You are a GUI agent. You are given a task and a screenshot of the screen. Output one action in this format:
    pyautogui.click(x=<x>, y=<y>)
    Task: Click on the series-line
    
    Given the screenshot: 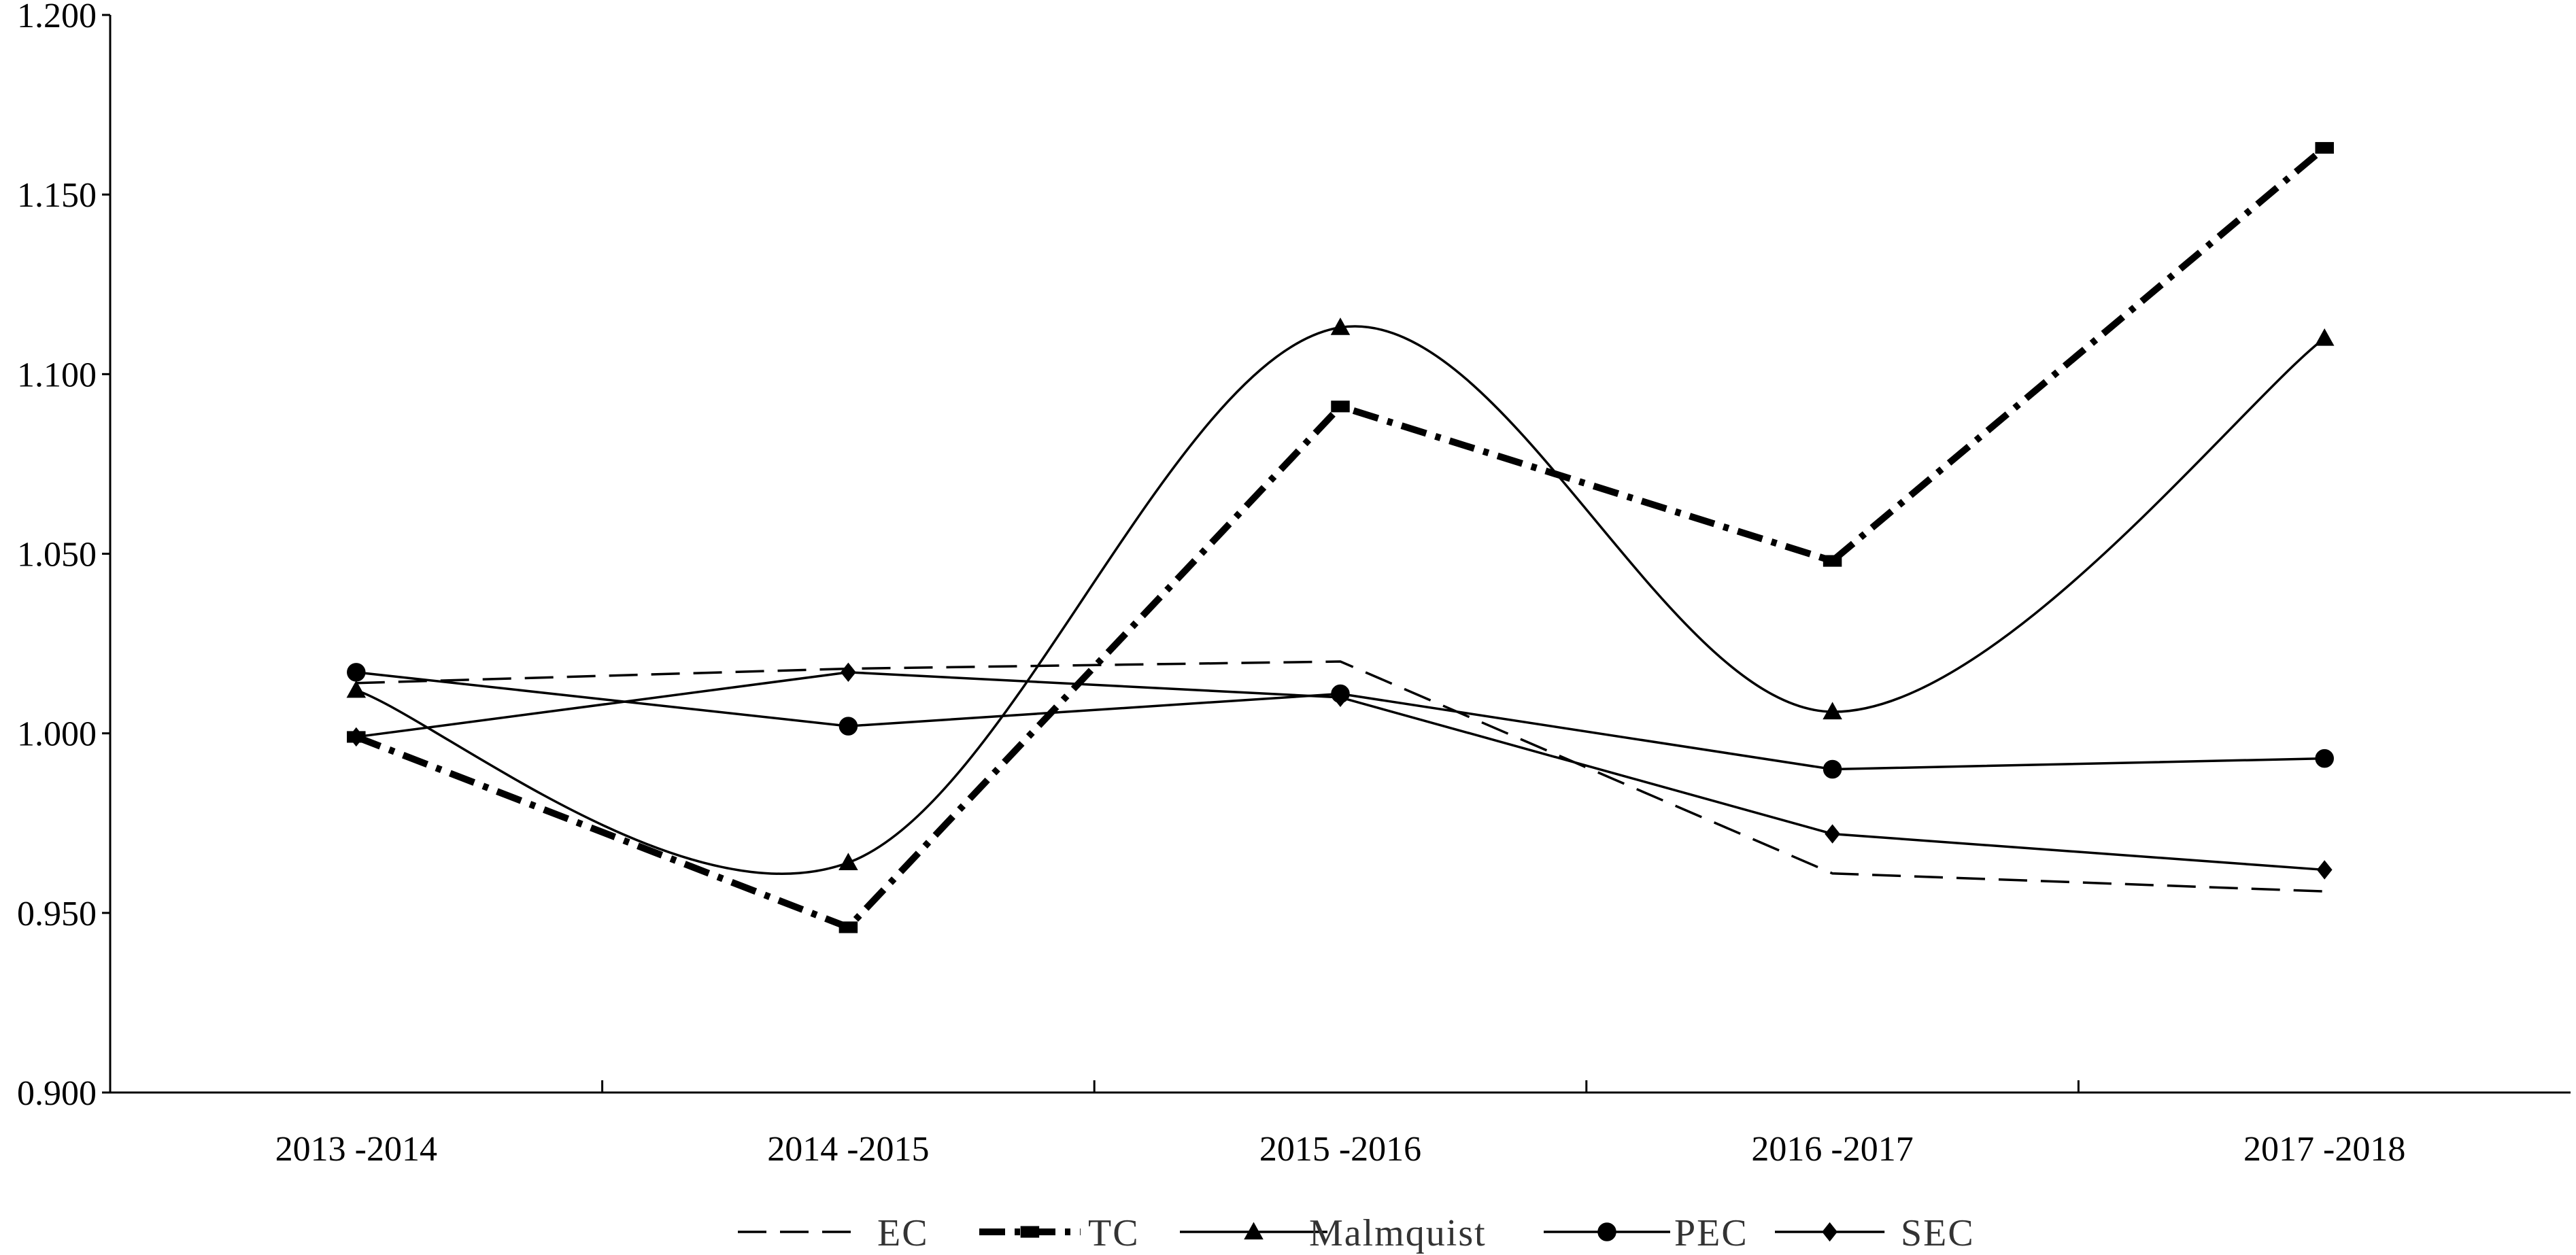 What is the action you would take?
    pyautogui.click(x=1340, y=776)
    